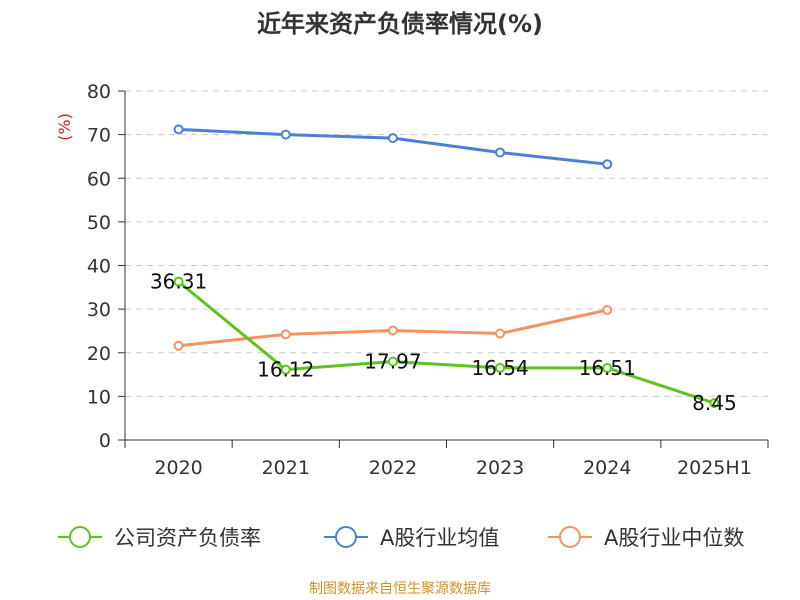 This screenshot has width=800, height=600. I want to click on data-label: 16.51, so click(607, 368).